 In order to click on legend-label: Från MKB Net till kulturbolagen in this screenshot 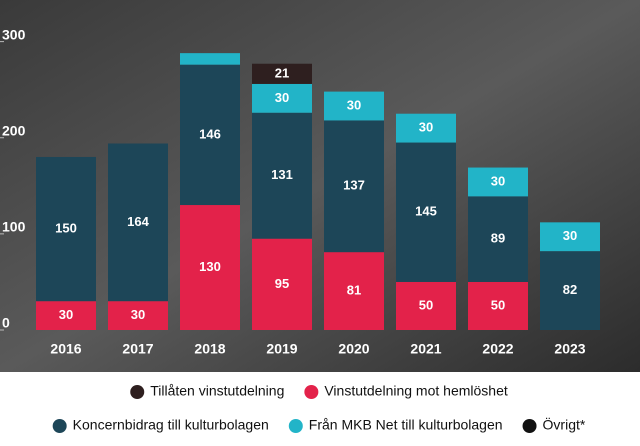, I will do `click(406, 425)`.